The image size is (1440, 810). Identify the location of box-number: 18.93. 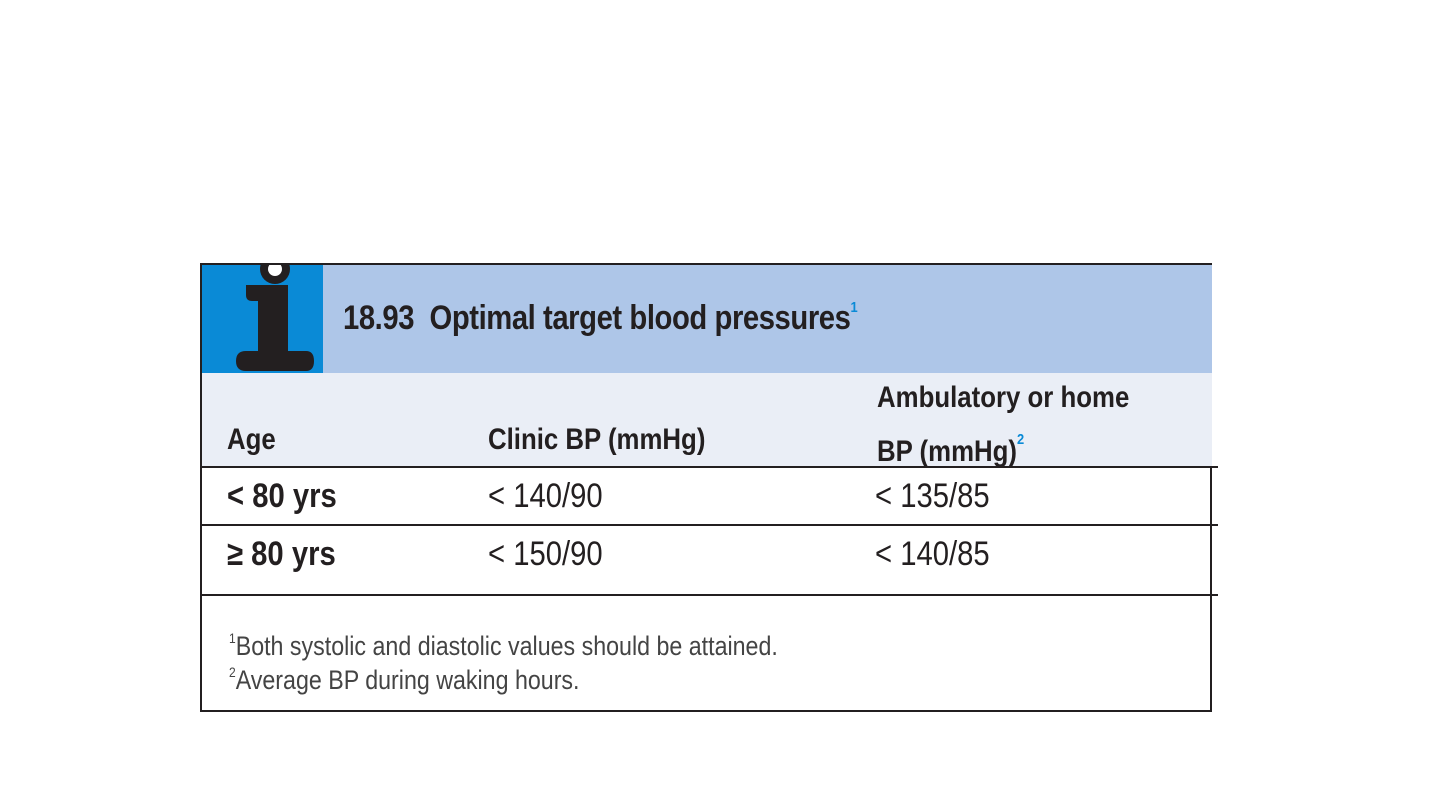
(379, 318).